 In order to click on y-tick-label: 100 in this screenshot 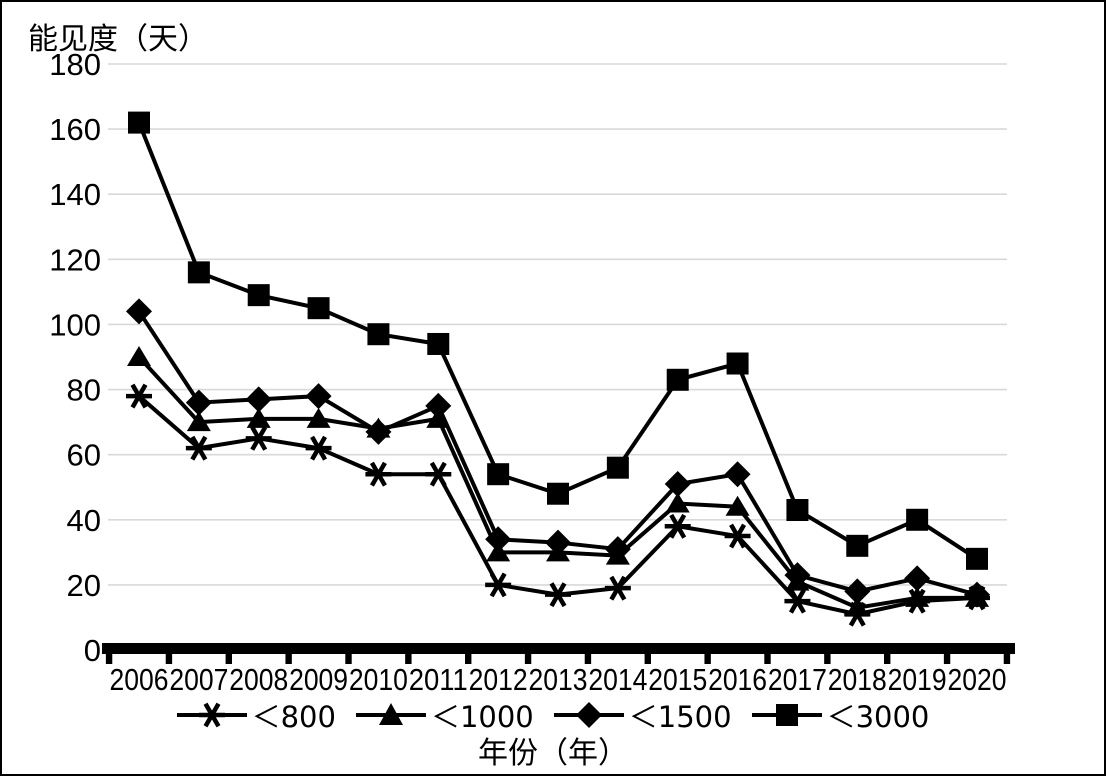, I will do `click(75, 324)`.